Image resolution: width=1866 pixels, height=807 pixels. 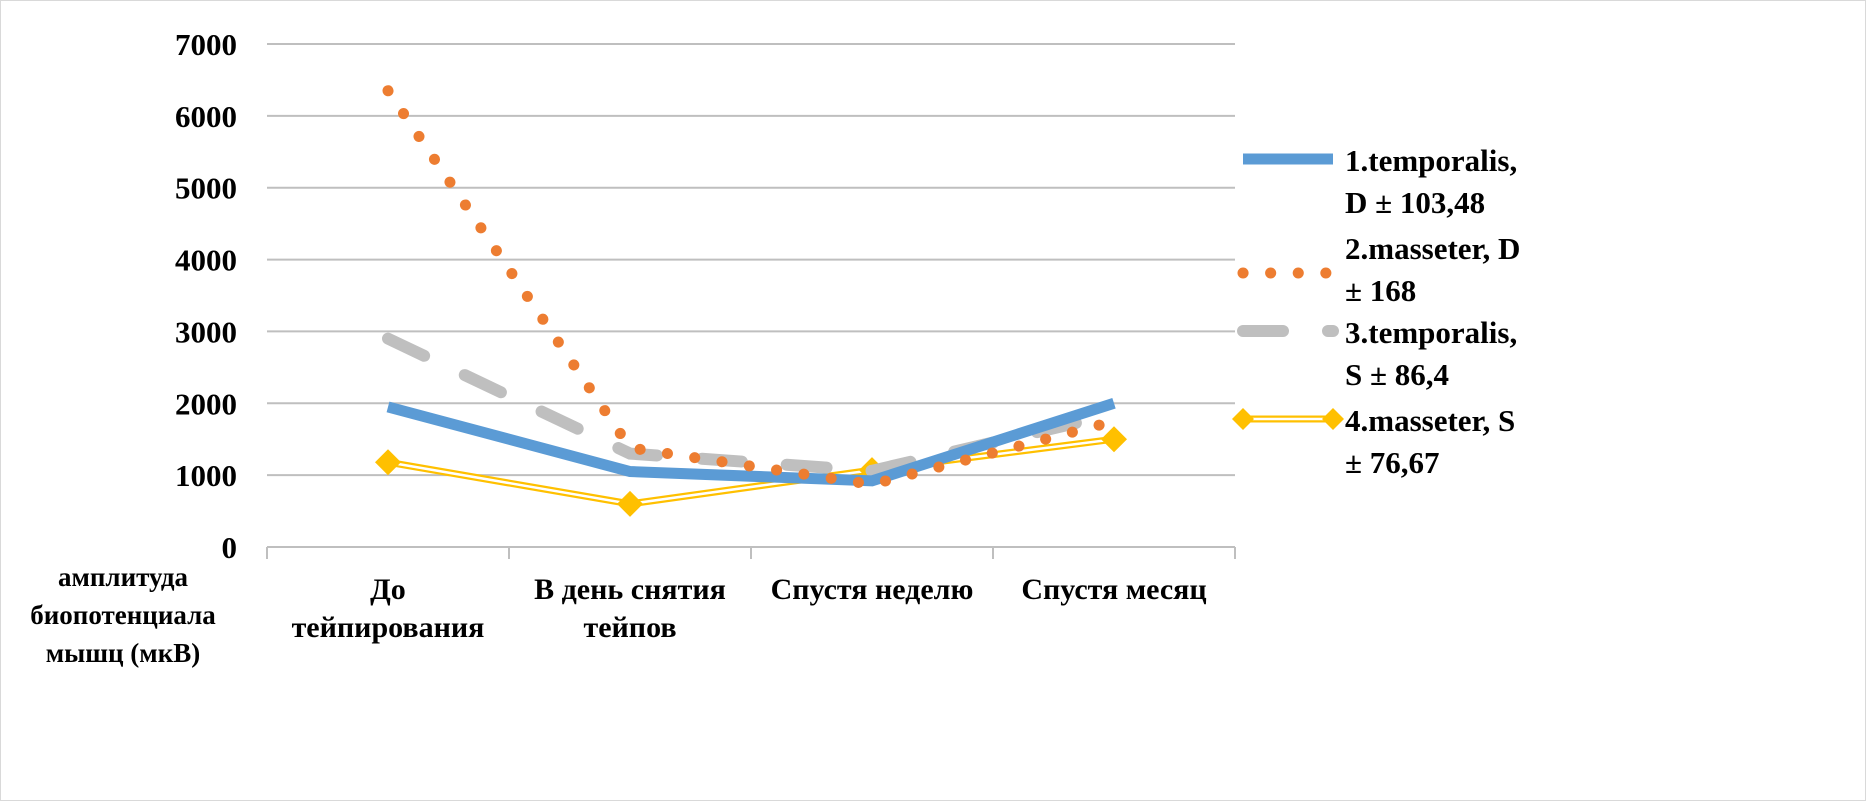 I want to click on y-tick-label: 1000, so click(x=206, y=475).